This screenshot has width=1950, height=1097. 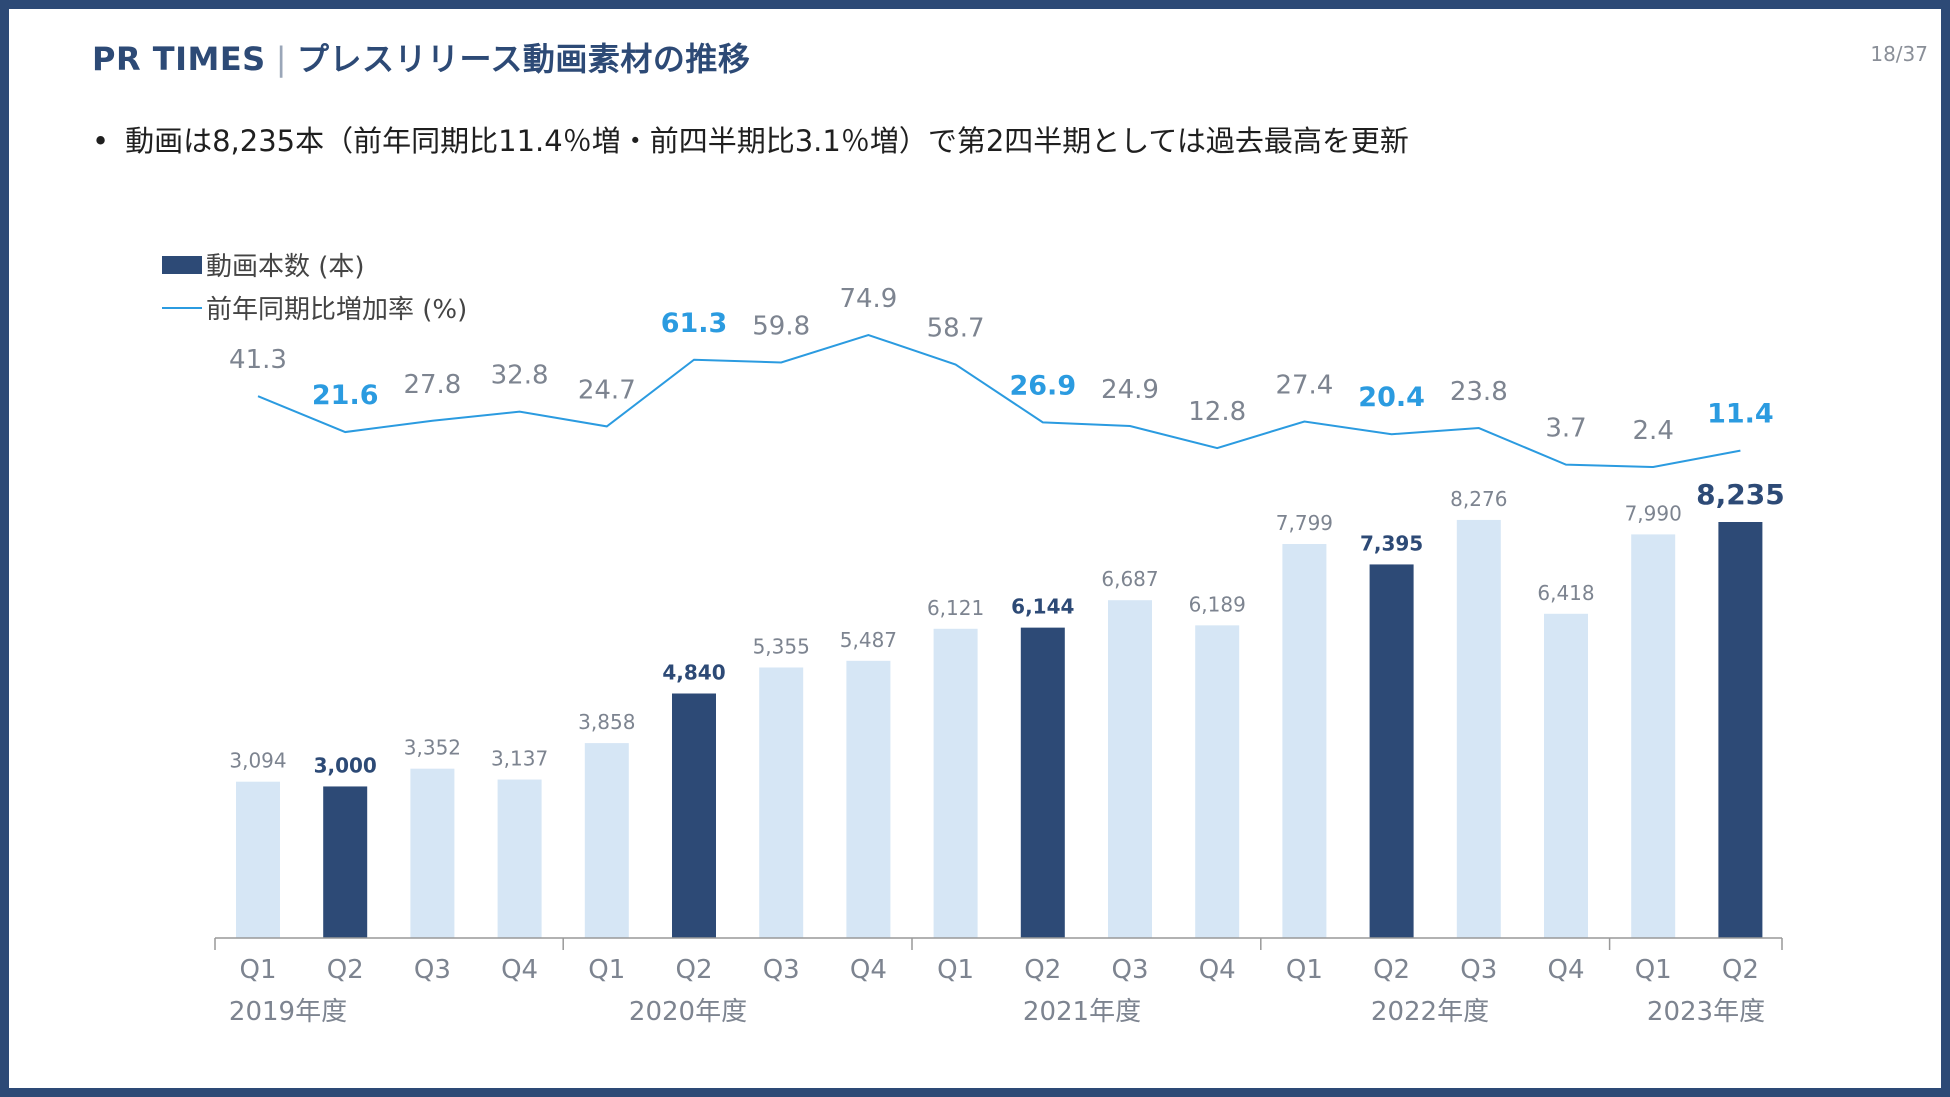 I want to click on slide-title: PR TIMES | プレスリリース動画素材の推移, so click(x=421, y=57).